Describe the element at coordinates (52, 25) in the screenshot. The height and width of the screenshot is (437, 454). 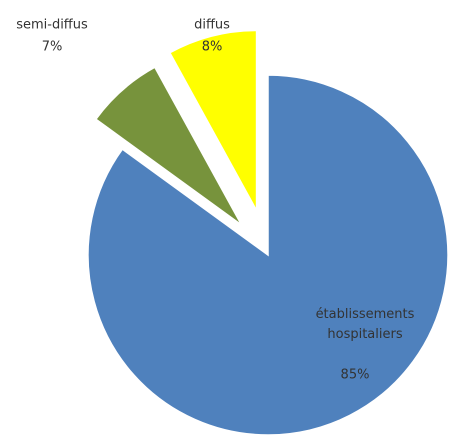
I see `slice-label: semi-diffus` at that location.